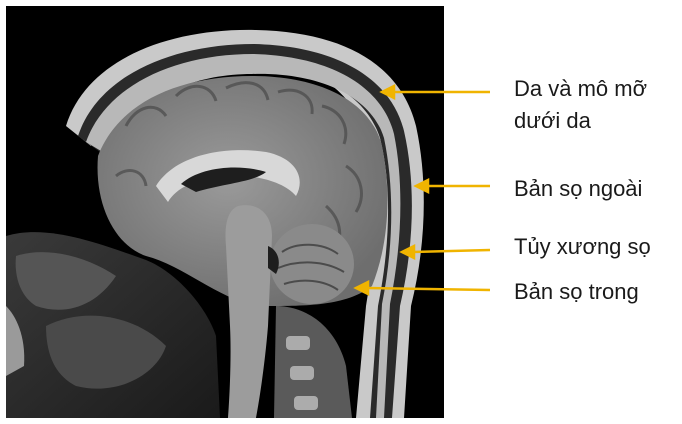 The height and width of the screenshot is (424, 682). I want to click on label-inner-table: Bản sọ trong, so click(576, 291).